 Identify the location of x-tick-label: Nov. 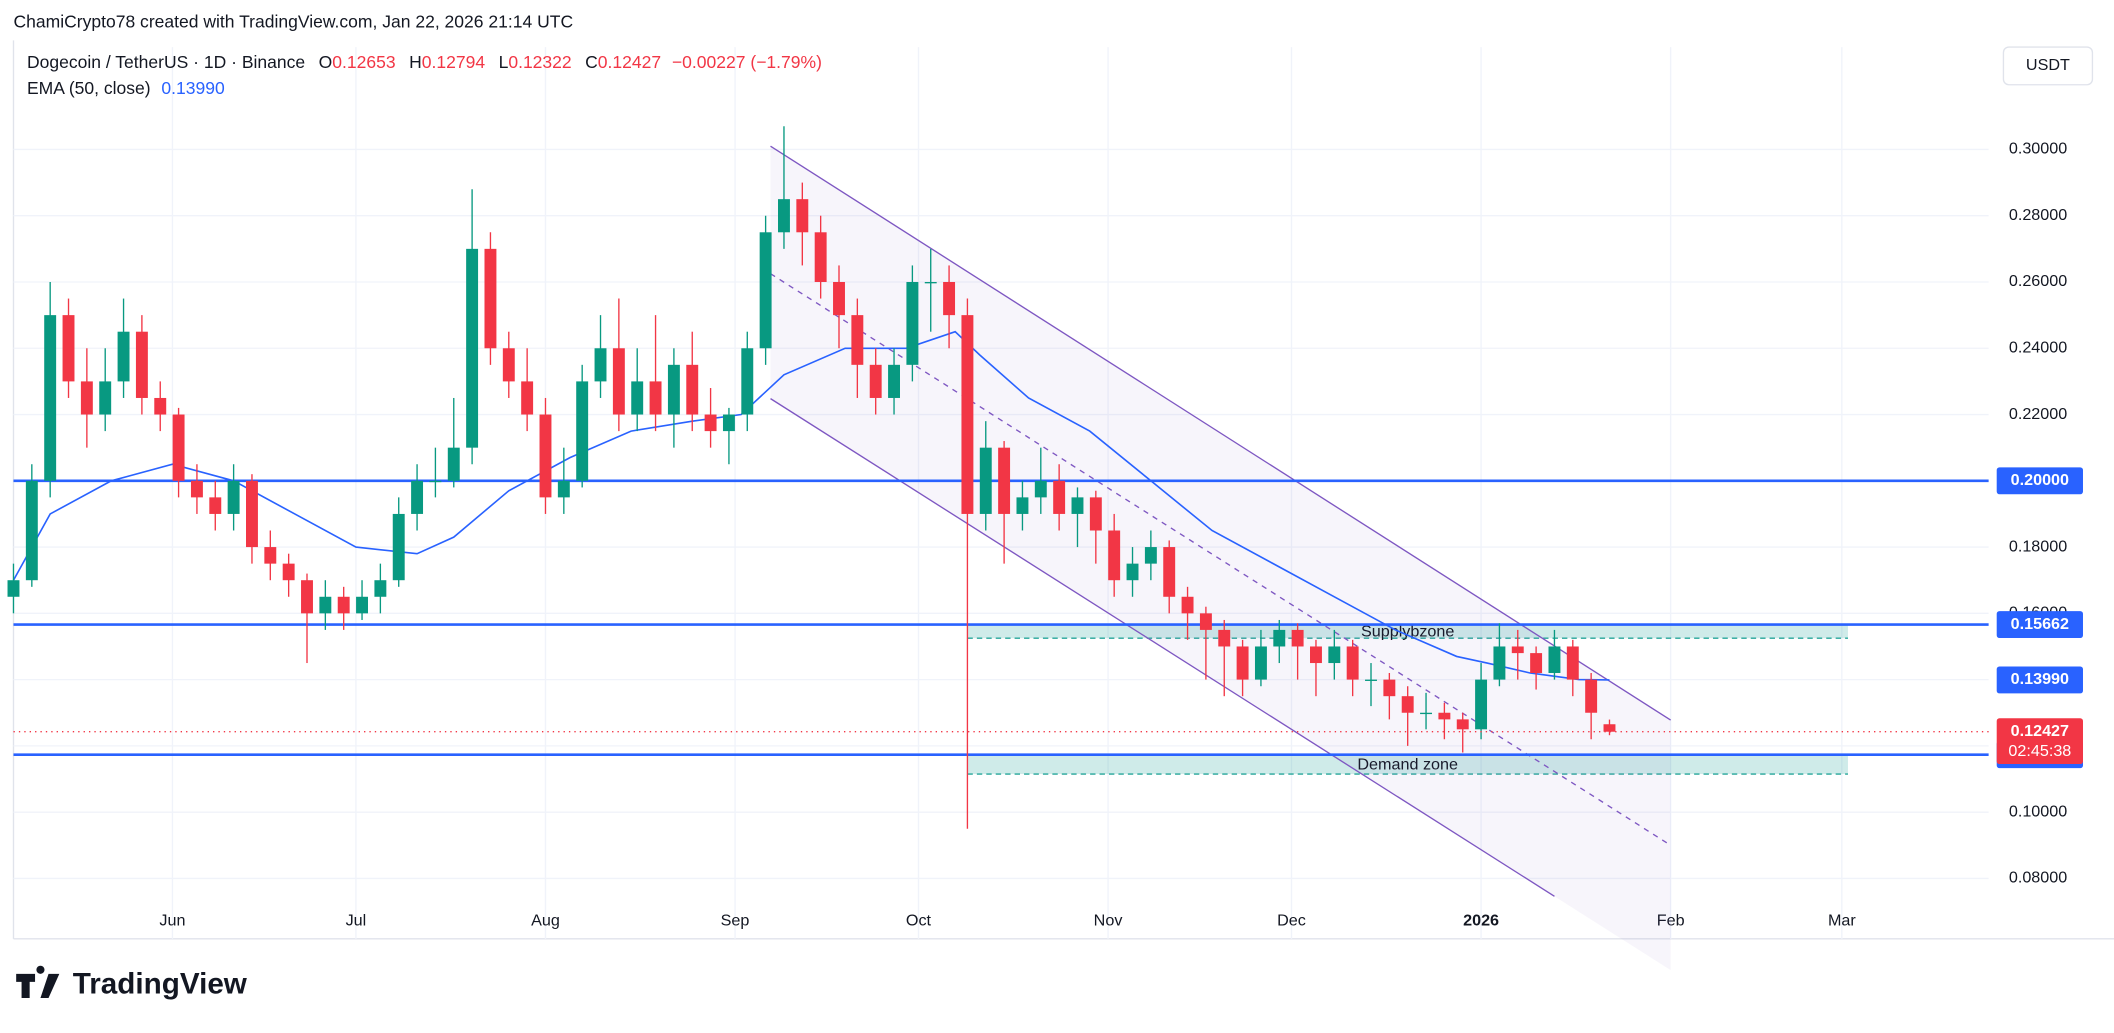
(1109, 921).